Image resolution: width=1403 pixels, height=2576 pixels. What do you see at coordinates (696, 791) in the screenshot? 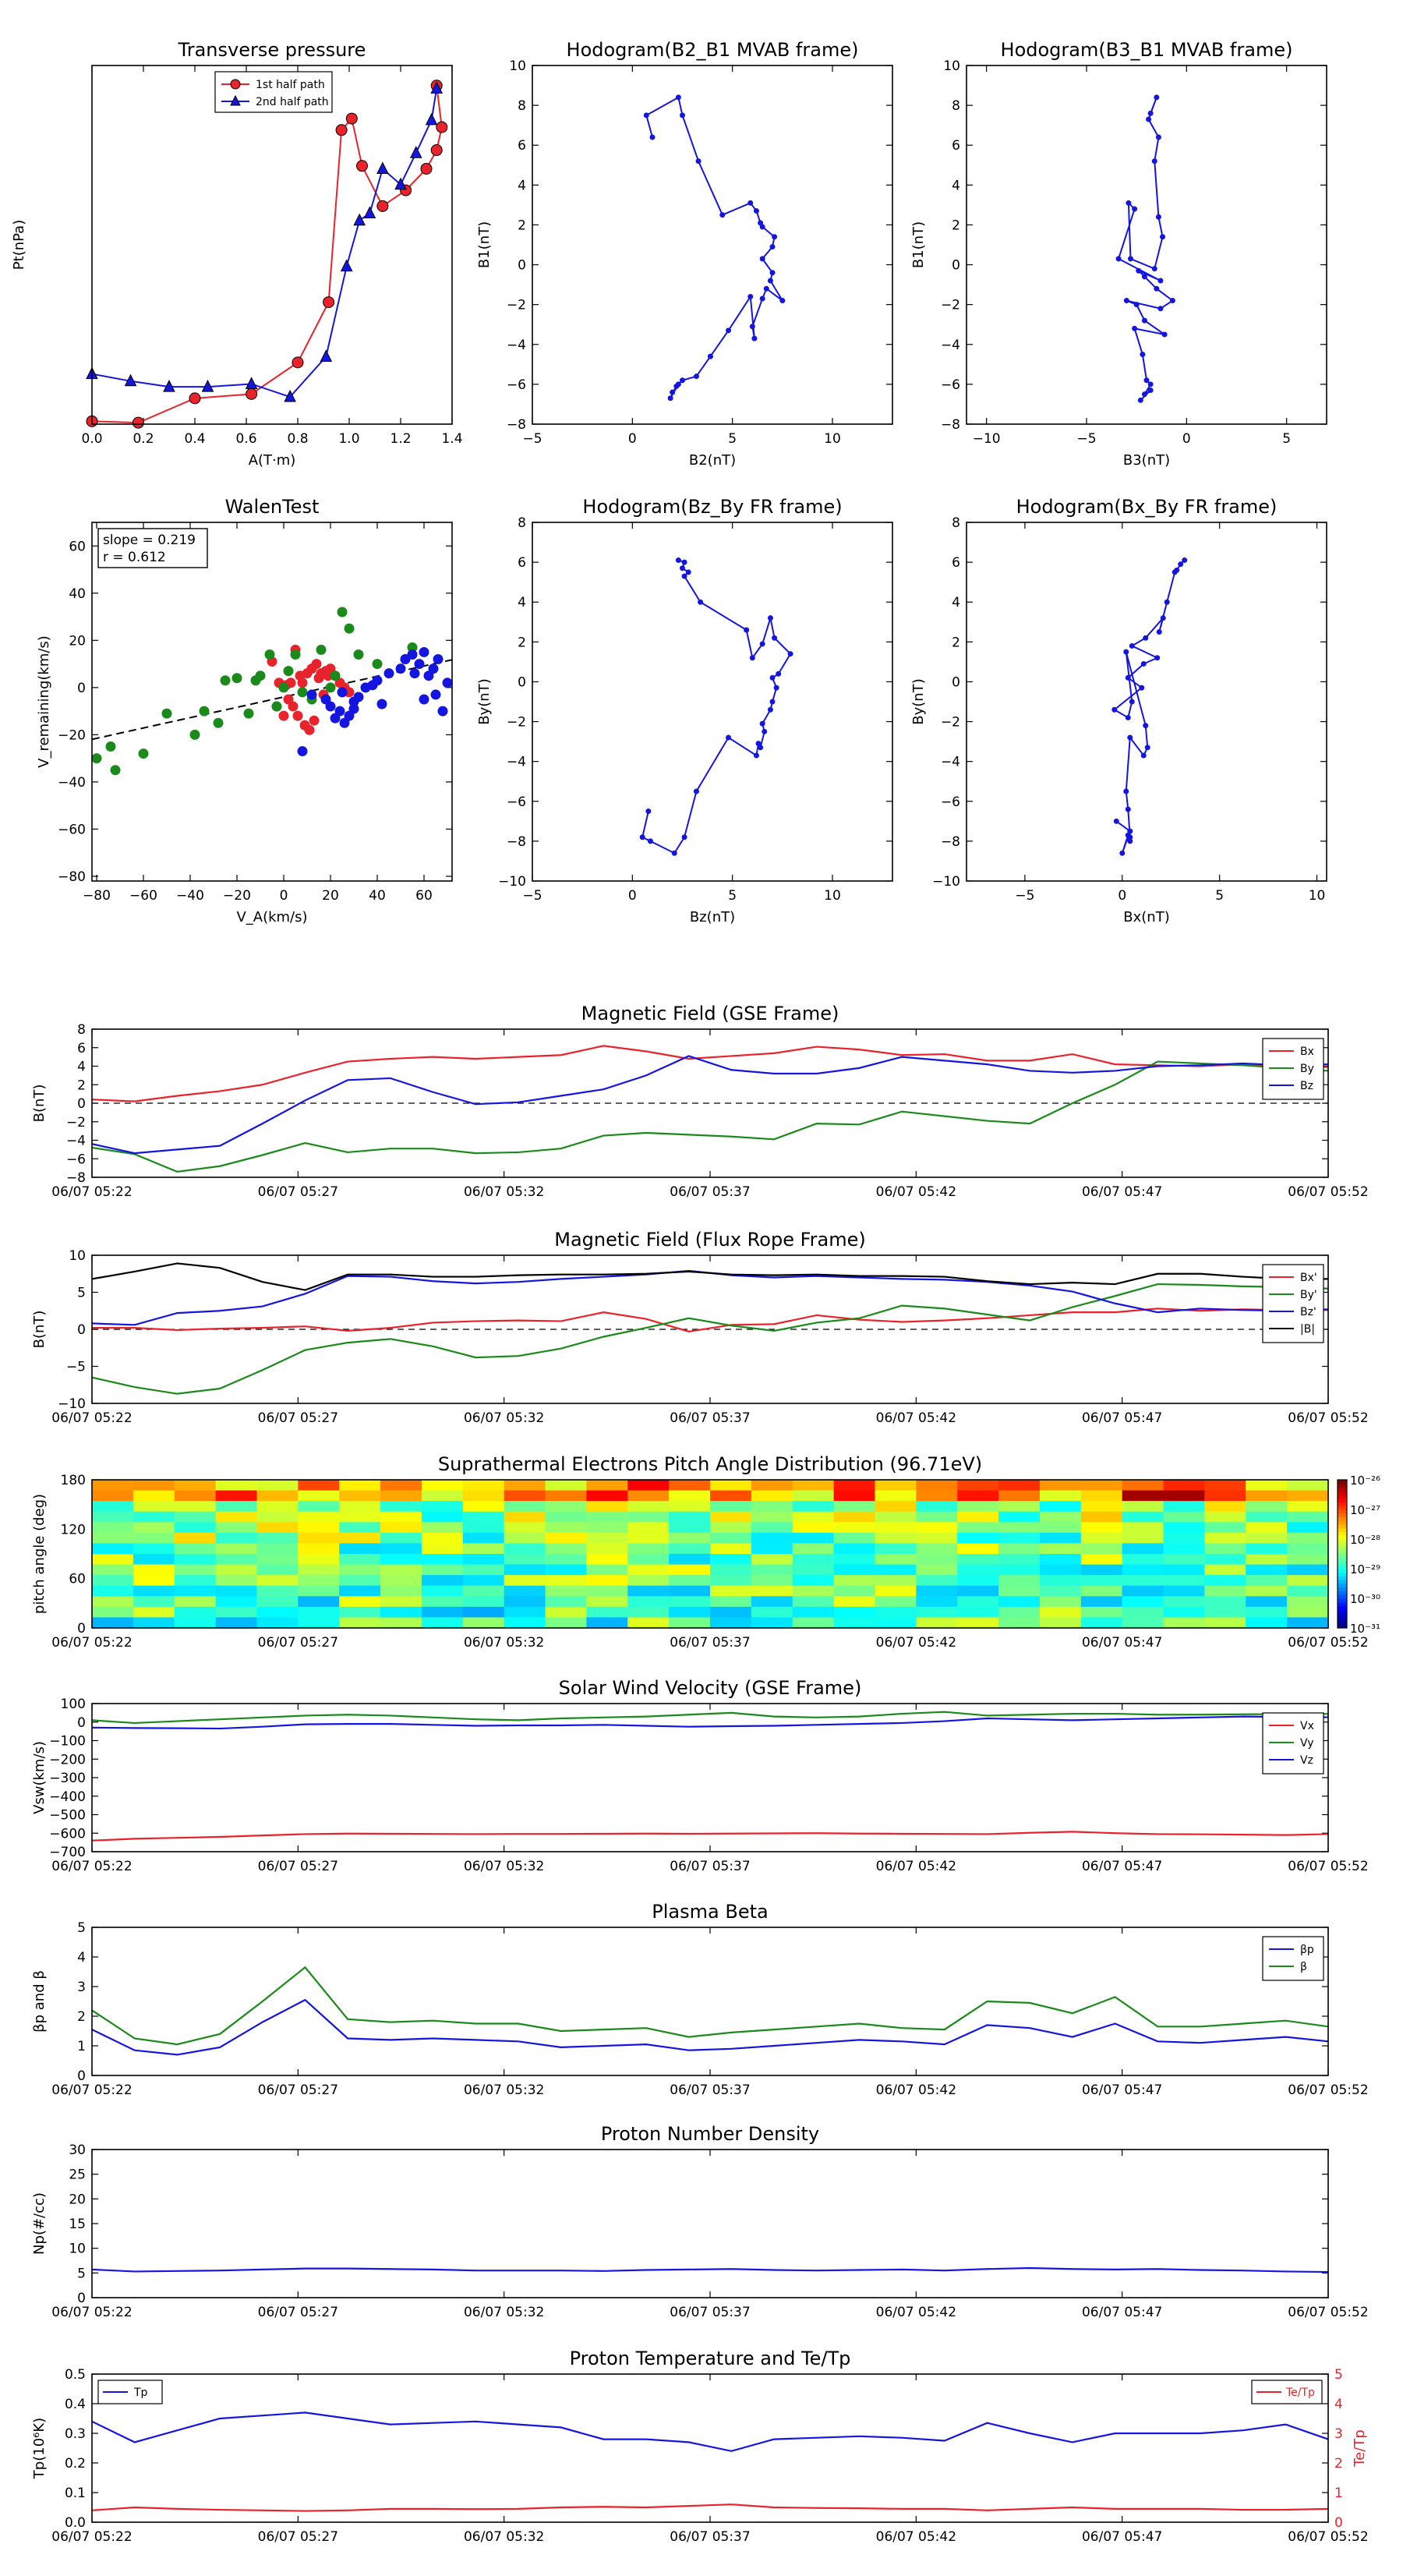
I see `h3-marker-dot` at bounding box center [696, 791].